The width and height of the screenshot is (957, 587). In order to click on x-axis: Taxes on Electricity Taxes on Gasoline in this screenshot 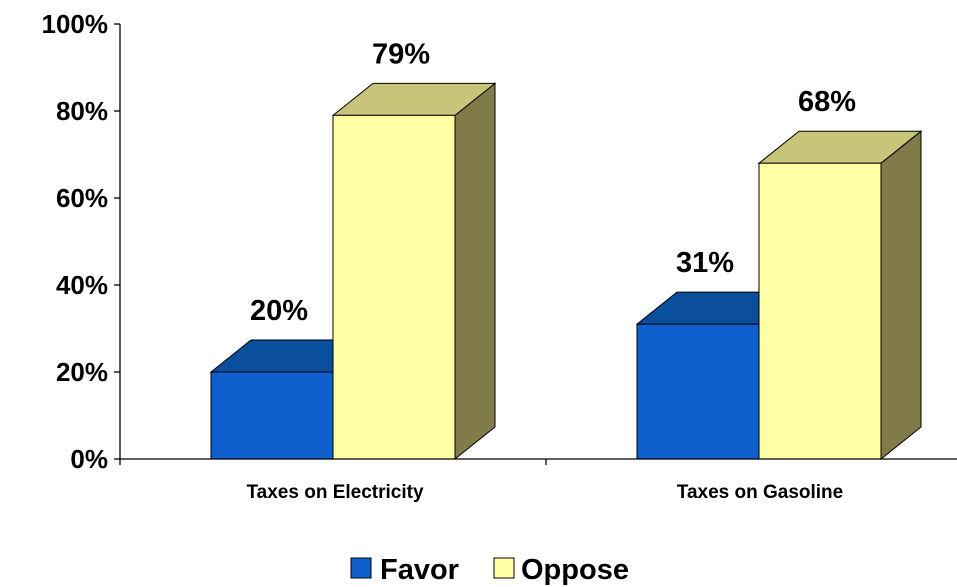, I will do `click(538, 480)`.